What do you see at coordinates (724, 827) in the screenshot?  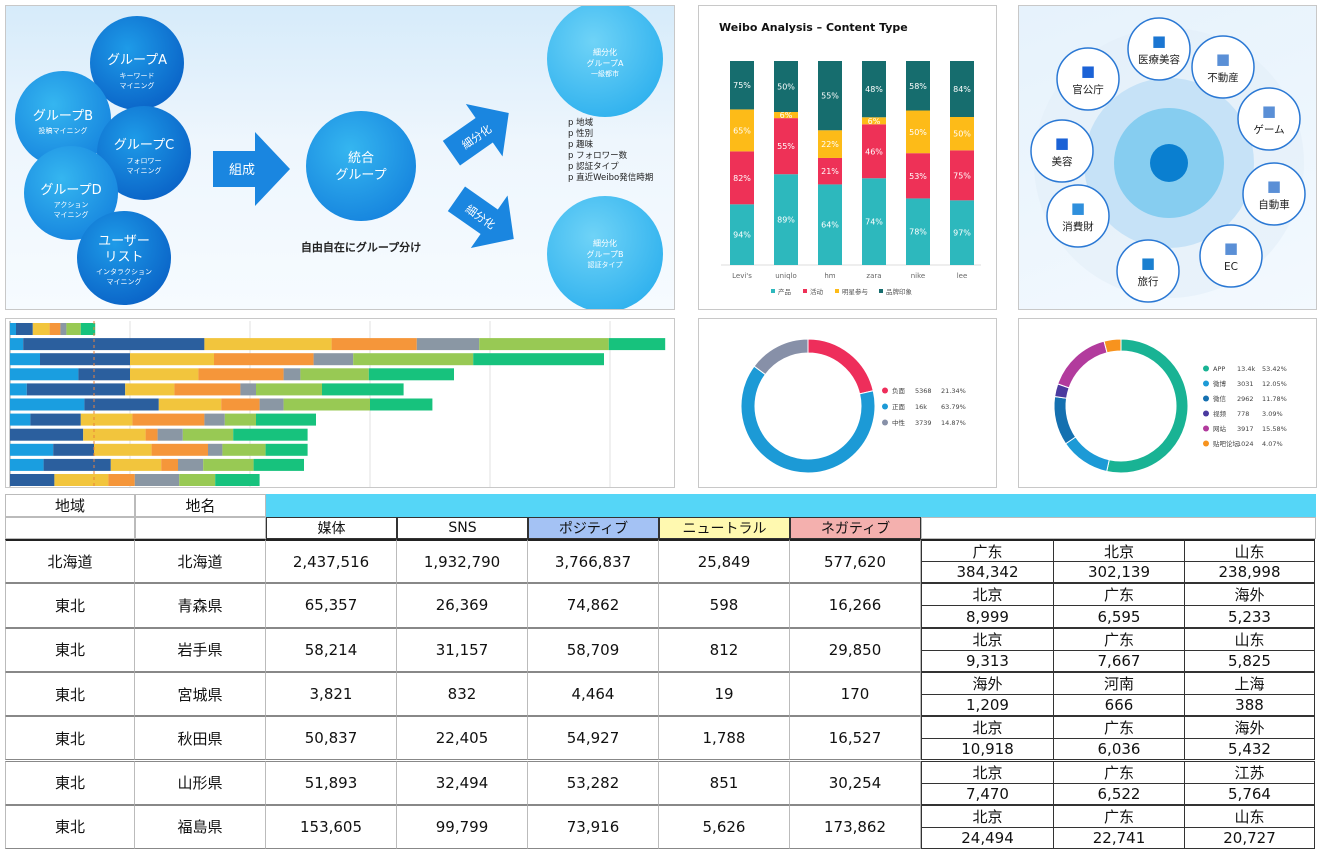 I see `value-cell: 5,626` at bounding box center [724, 827].